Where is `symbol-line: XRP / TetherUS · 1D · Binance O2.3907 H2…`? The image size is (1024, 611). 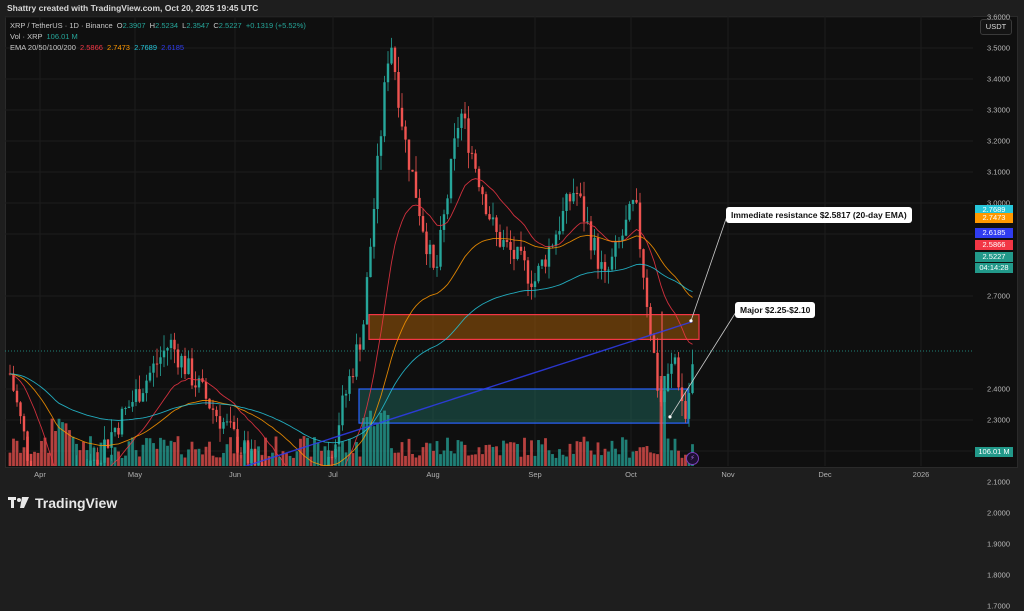 symbol-line: XRP / TetherUS · 1D · Binance O2.3907 H2… is located at coordinates (158, 25).